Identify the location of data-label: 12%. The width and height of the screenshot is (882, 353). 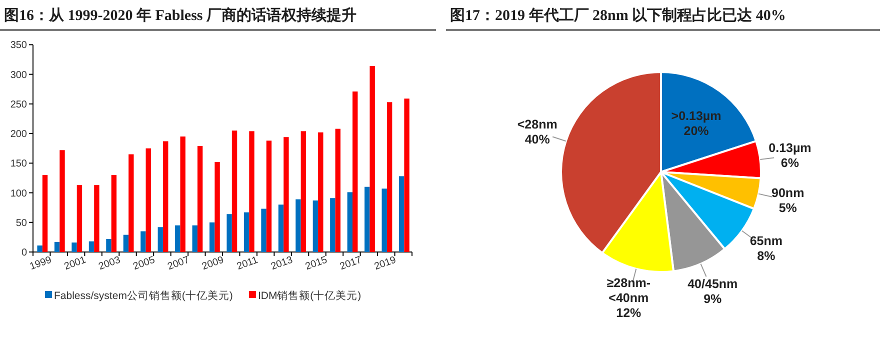
(629, 313).